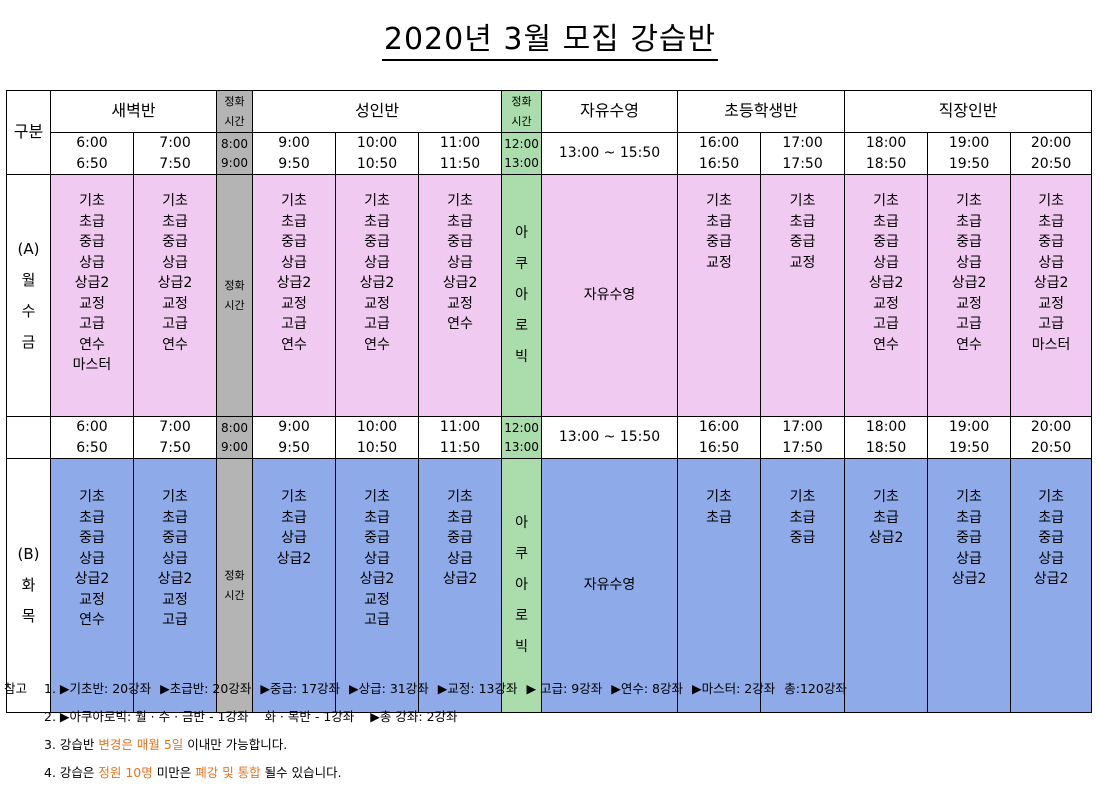 The width and height of the screenshot is (1100, 787). I want to click on group_a-class-col-1: 기초 초급 중급 상급 상급2 교정 고급 연수, so click(175, 295).